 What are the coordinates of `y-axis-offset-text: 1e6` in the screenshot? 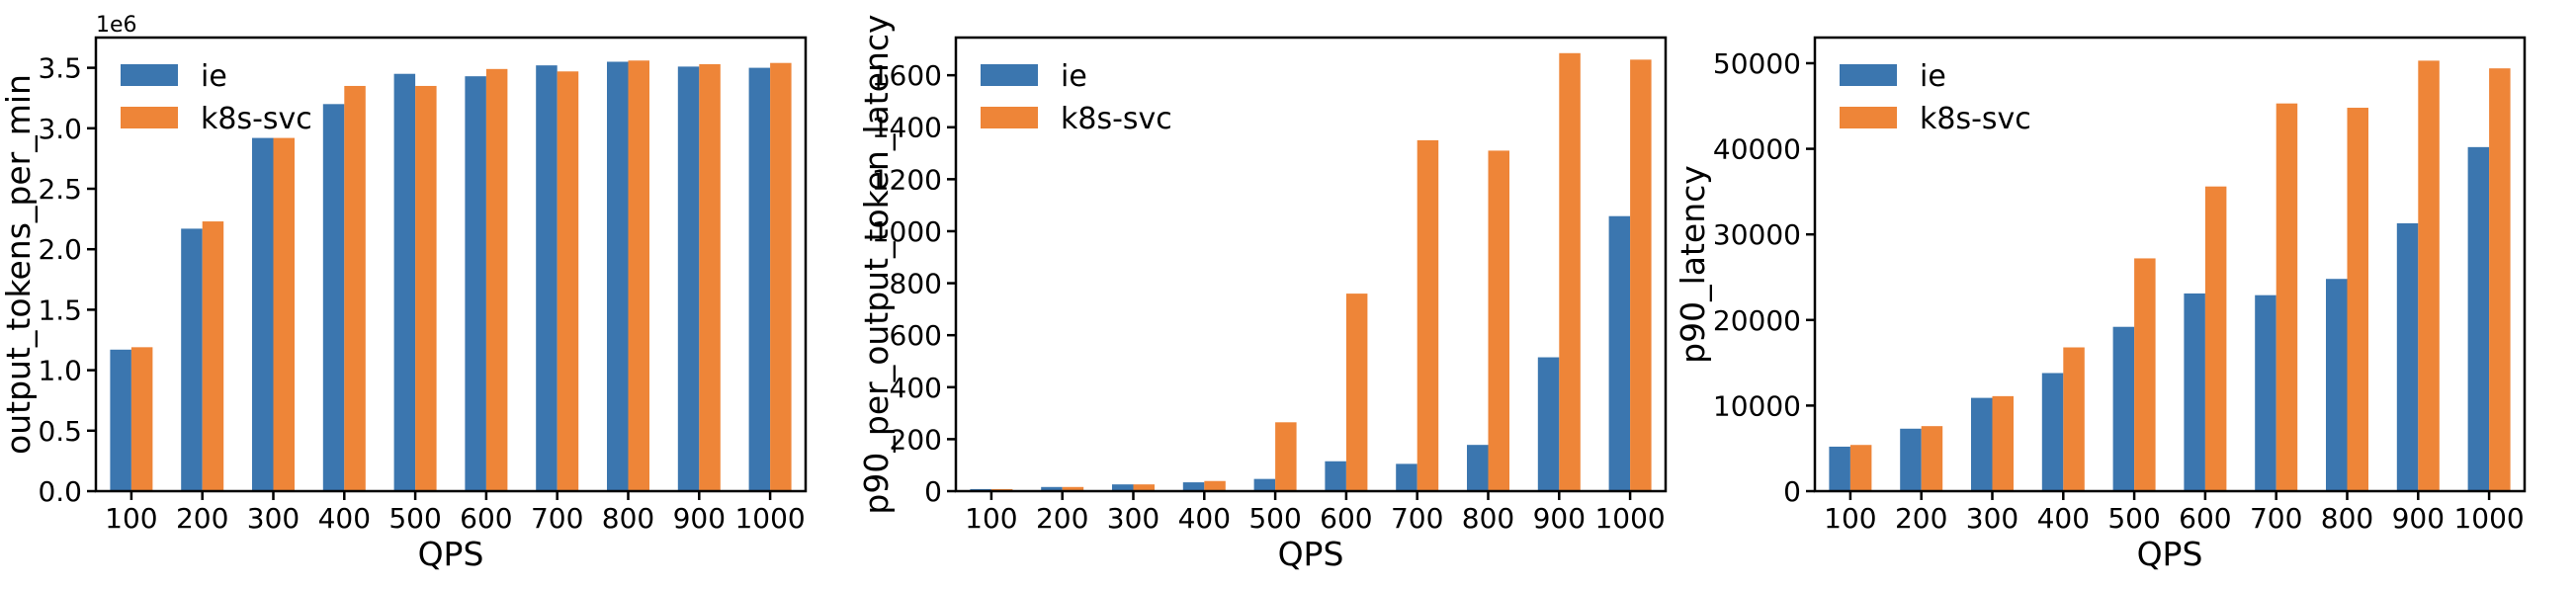 It's located at (116, 25).